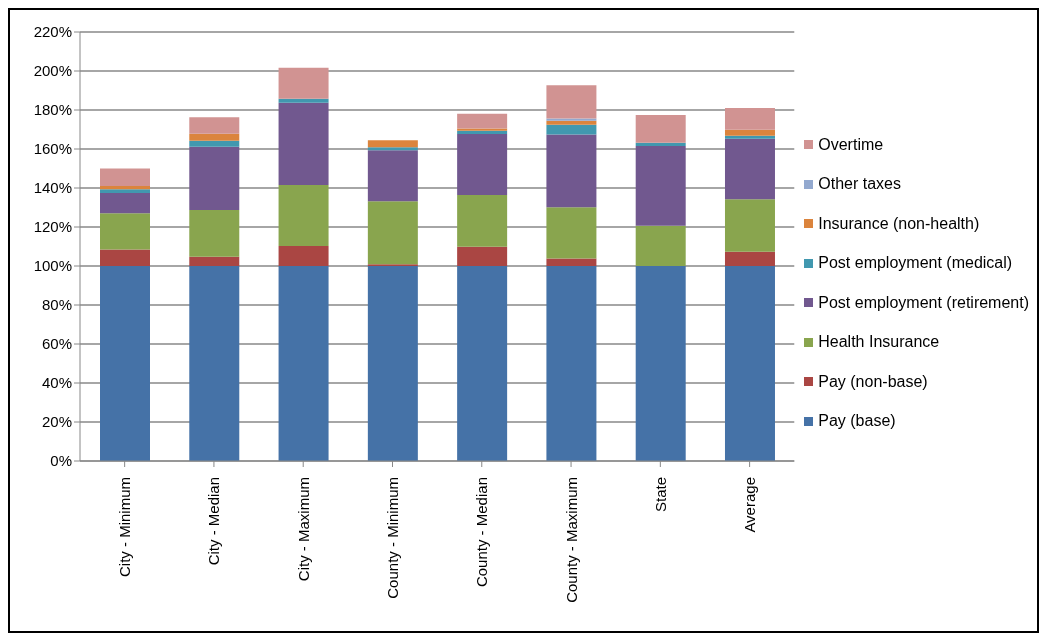 The height and width of the screenshot is (635, 1047). I want to click on legend-label: Post employment (retirement), so click(923, 302).